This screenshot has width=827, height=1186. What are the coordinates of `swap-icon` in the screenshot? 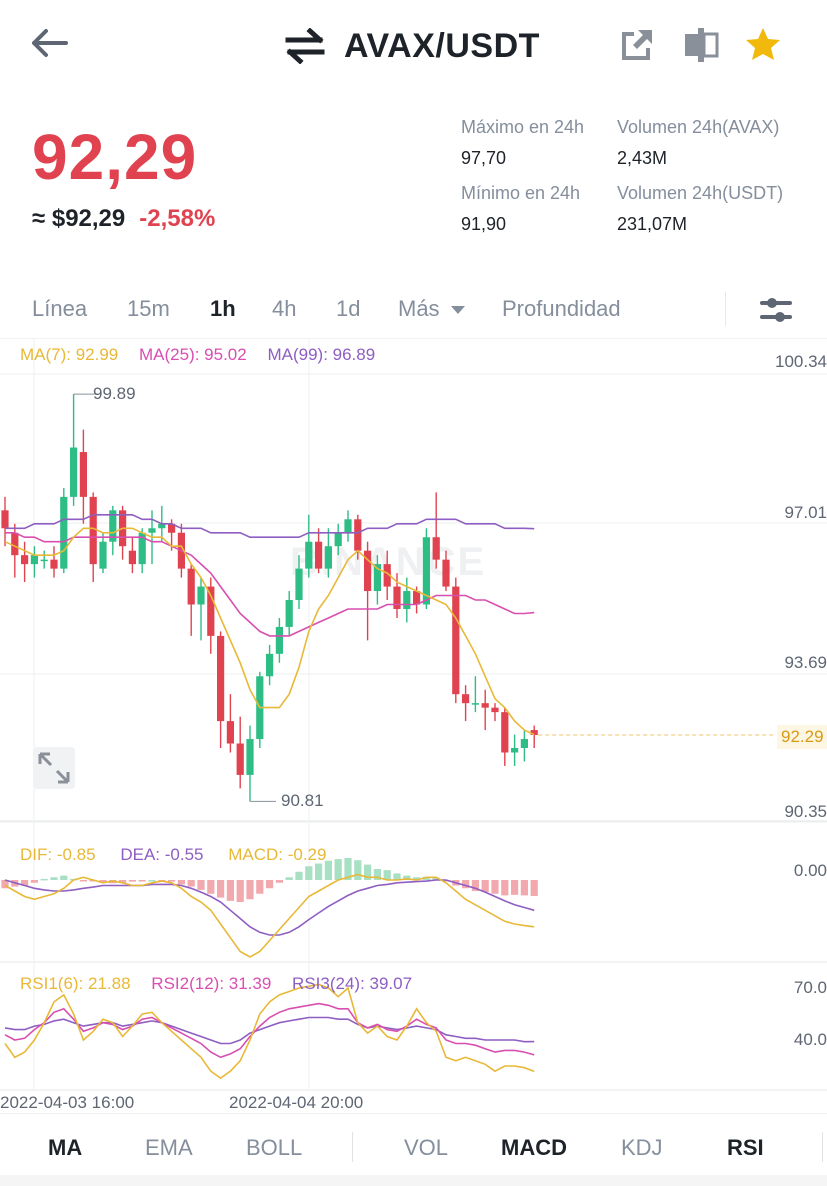 It's located at (305, 46).